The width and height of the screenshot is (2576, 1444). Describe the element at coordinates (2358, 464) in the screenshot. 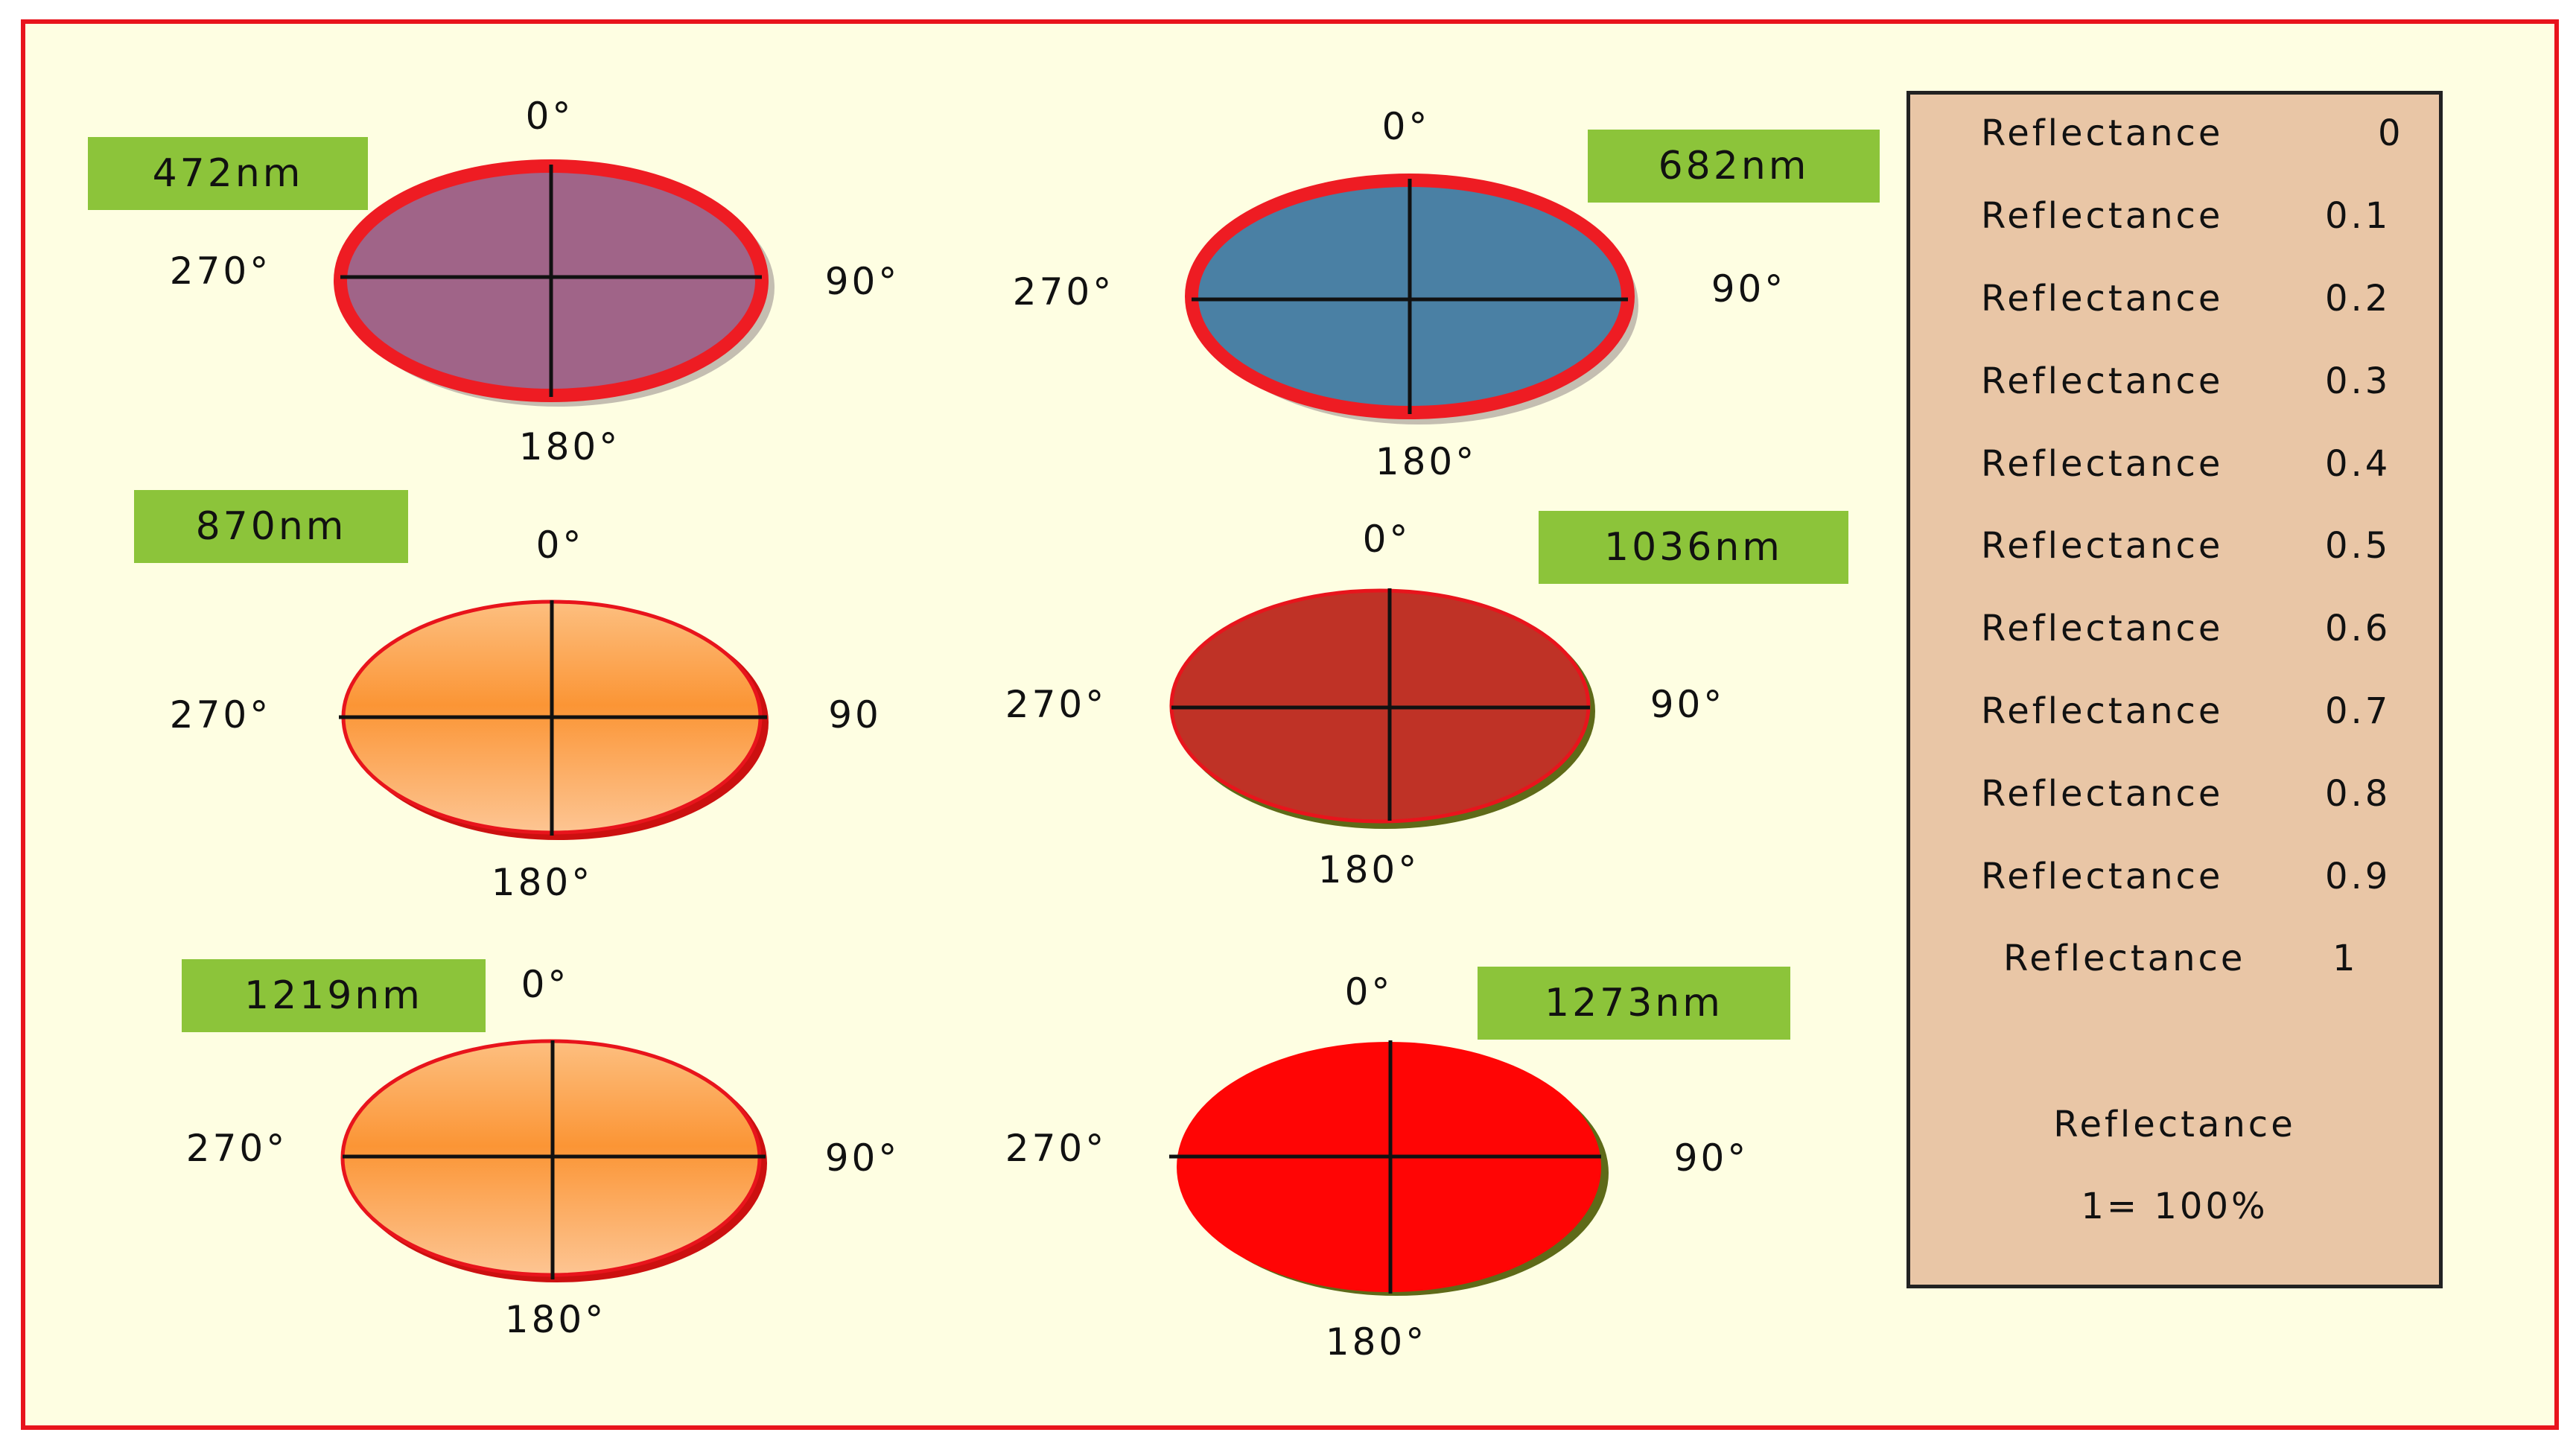

I see `legend-row-value: 0.4` at that location.